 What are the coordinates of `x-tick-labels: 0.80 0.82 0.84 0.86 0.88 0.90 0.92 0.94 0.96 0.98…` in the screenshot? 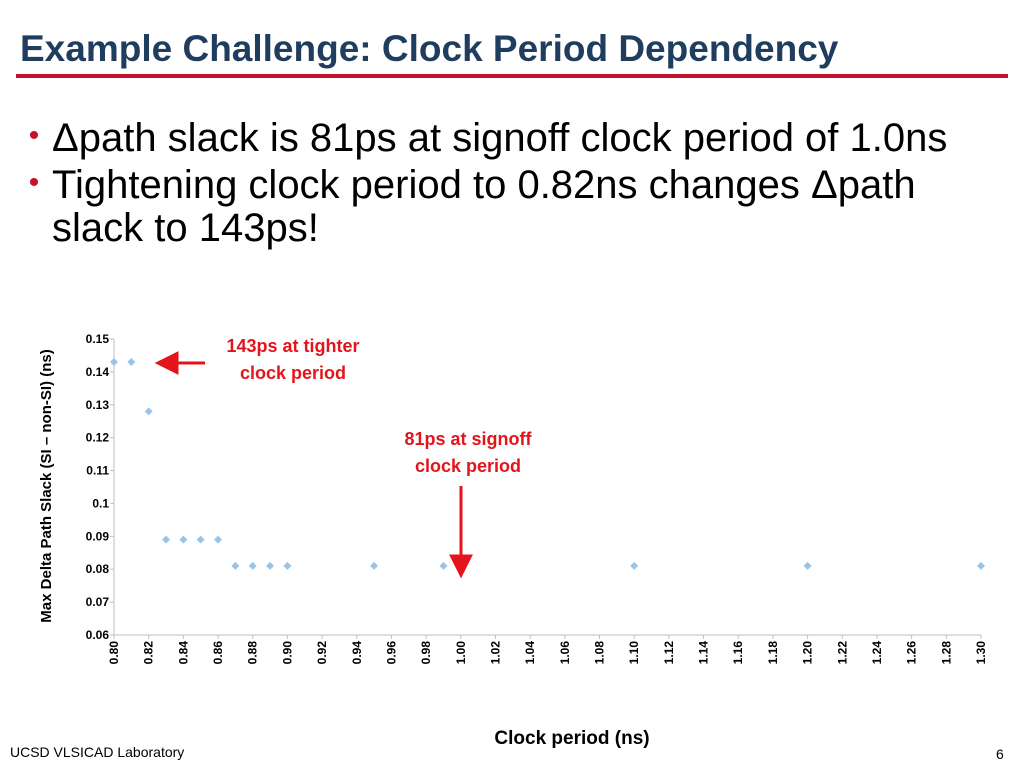 It's located at (547, 653).